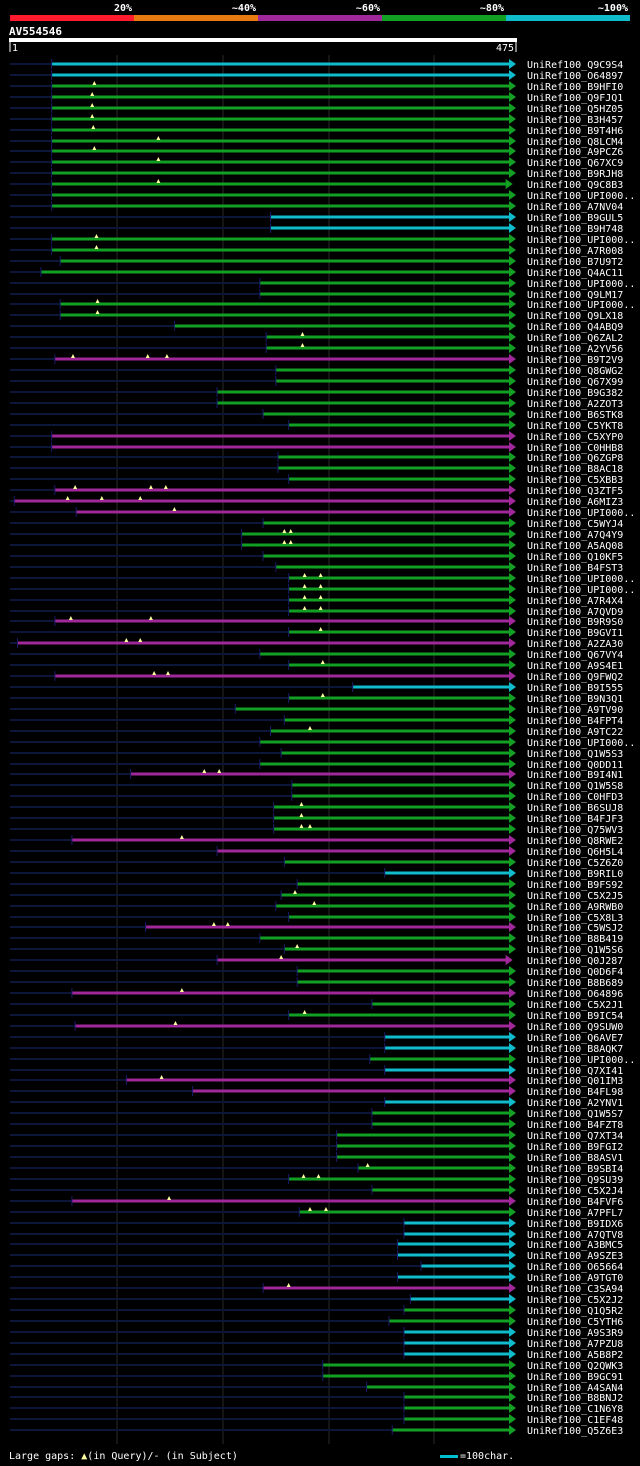  Describe the element at coordinates (575, 1235) in the screenshot. I see `hit-name: UniRef100_A7QTV8` at that location.